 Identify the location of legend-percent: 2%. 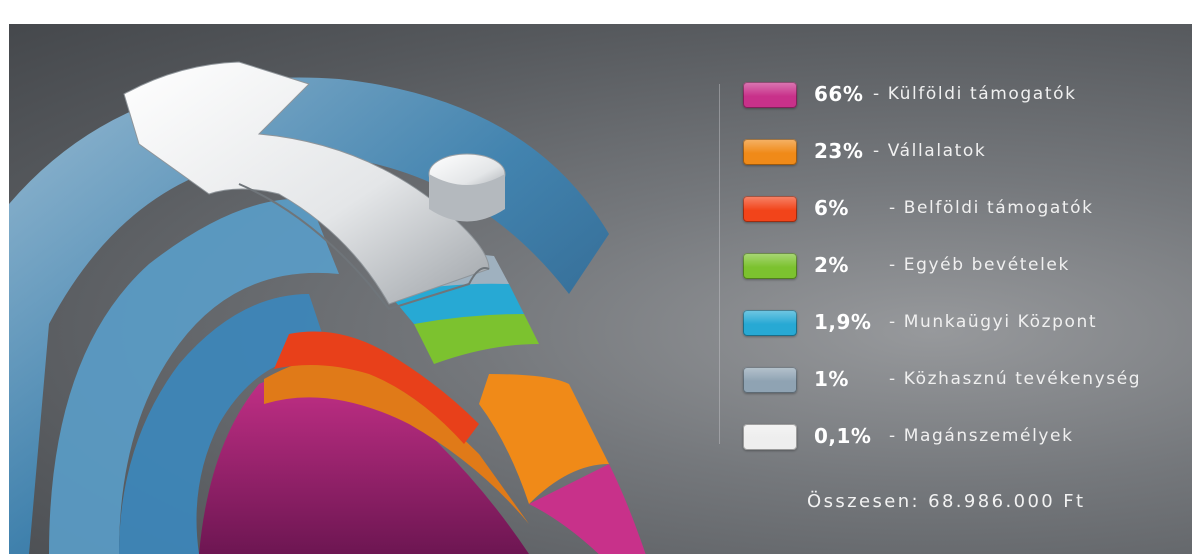
(831, 265).